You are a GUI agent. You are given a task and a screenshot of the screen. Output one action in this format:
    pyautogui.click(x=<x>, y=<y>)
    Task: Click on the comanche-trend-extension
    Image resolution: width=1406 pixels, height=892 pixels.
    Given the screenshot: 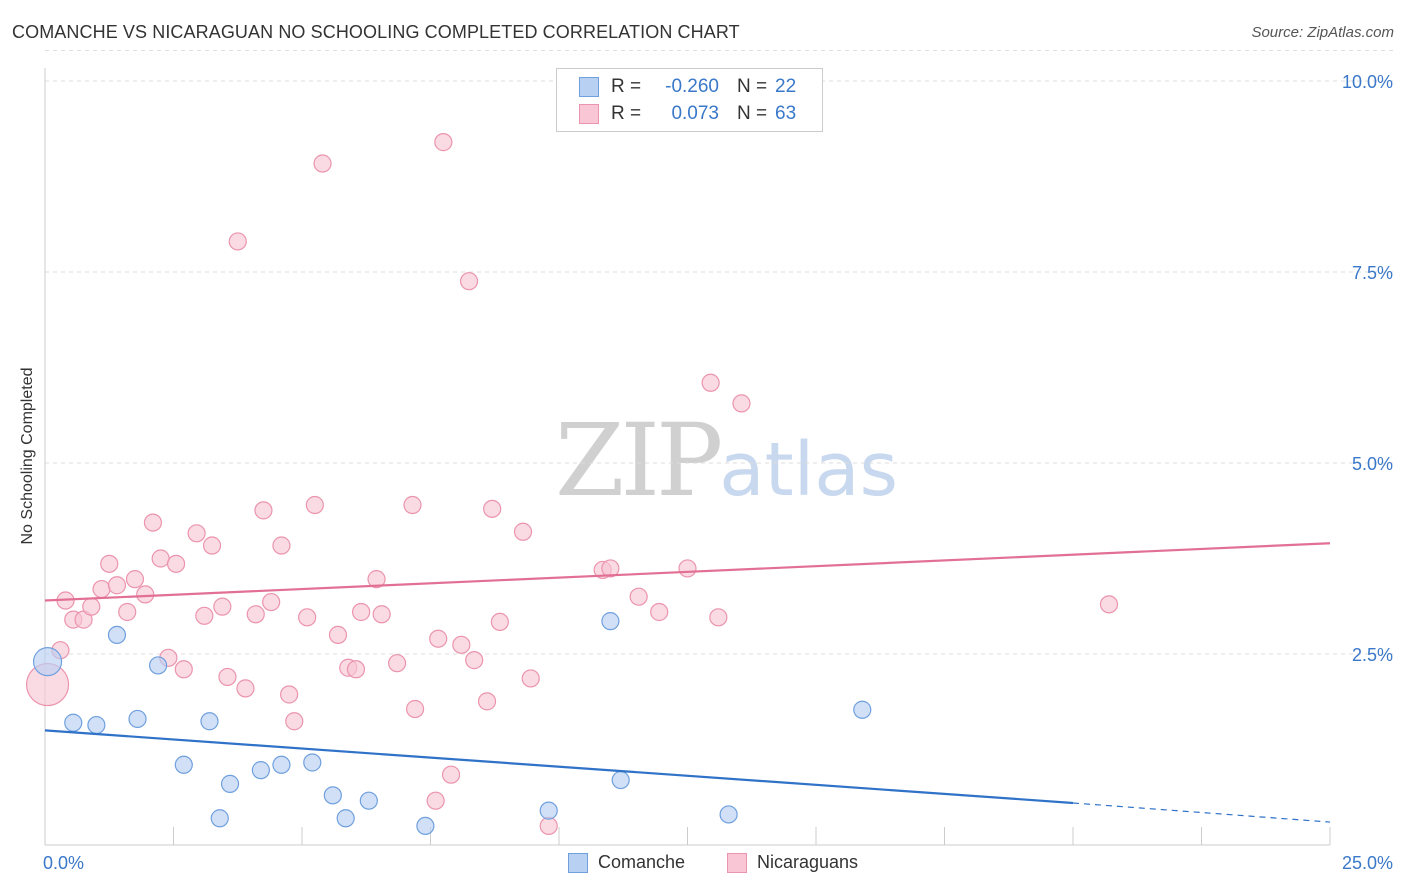 What is the action you would take?
    pyautogui.click(x=1201, y=812)
    